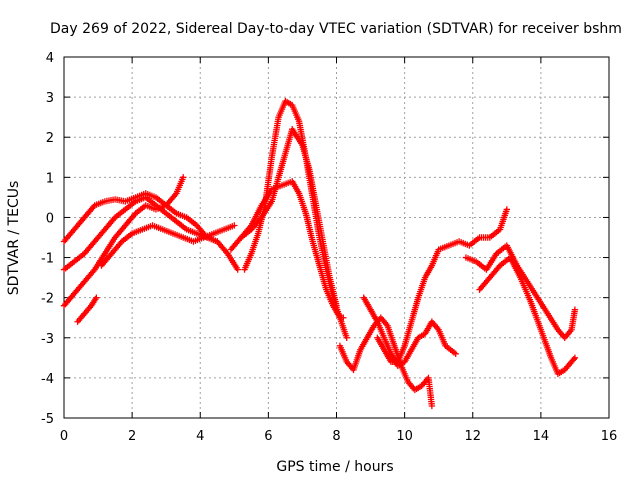 The image size is (640, 480). What do you see at coordinates (47, 419) in the screenshot?
I see `y-tick-label: -5` at bounding box center [47, 419].